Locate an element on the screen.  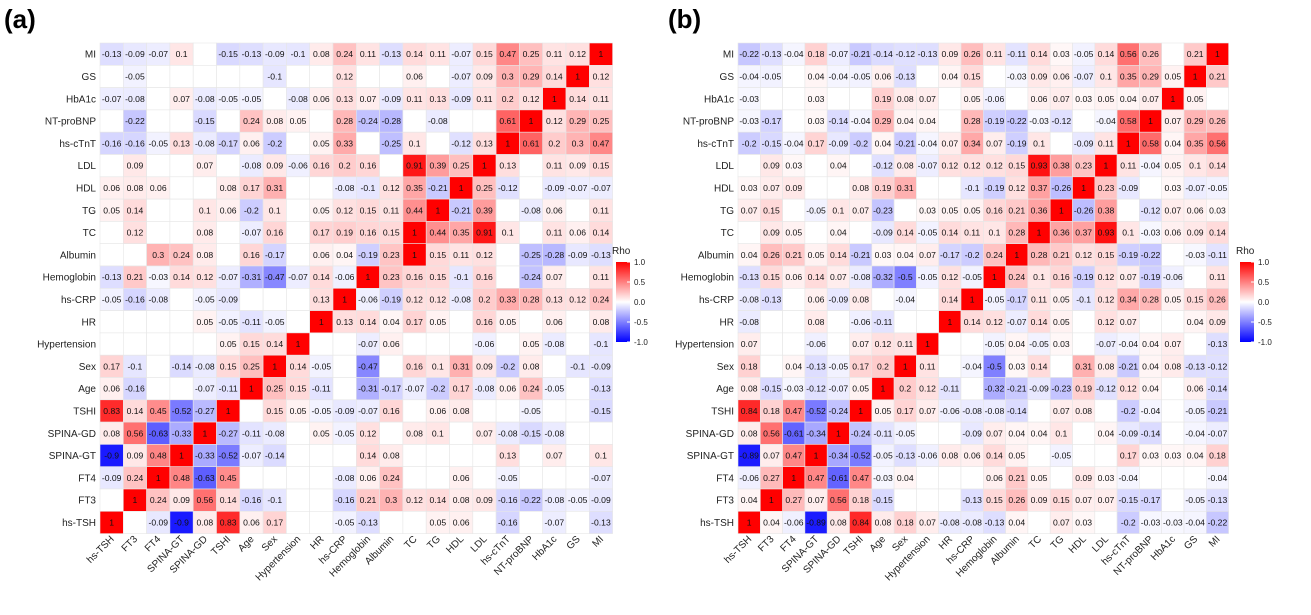
cell-value-label: 0.11 is located at coordinates (928, 366).